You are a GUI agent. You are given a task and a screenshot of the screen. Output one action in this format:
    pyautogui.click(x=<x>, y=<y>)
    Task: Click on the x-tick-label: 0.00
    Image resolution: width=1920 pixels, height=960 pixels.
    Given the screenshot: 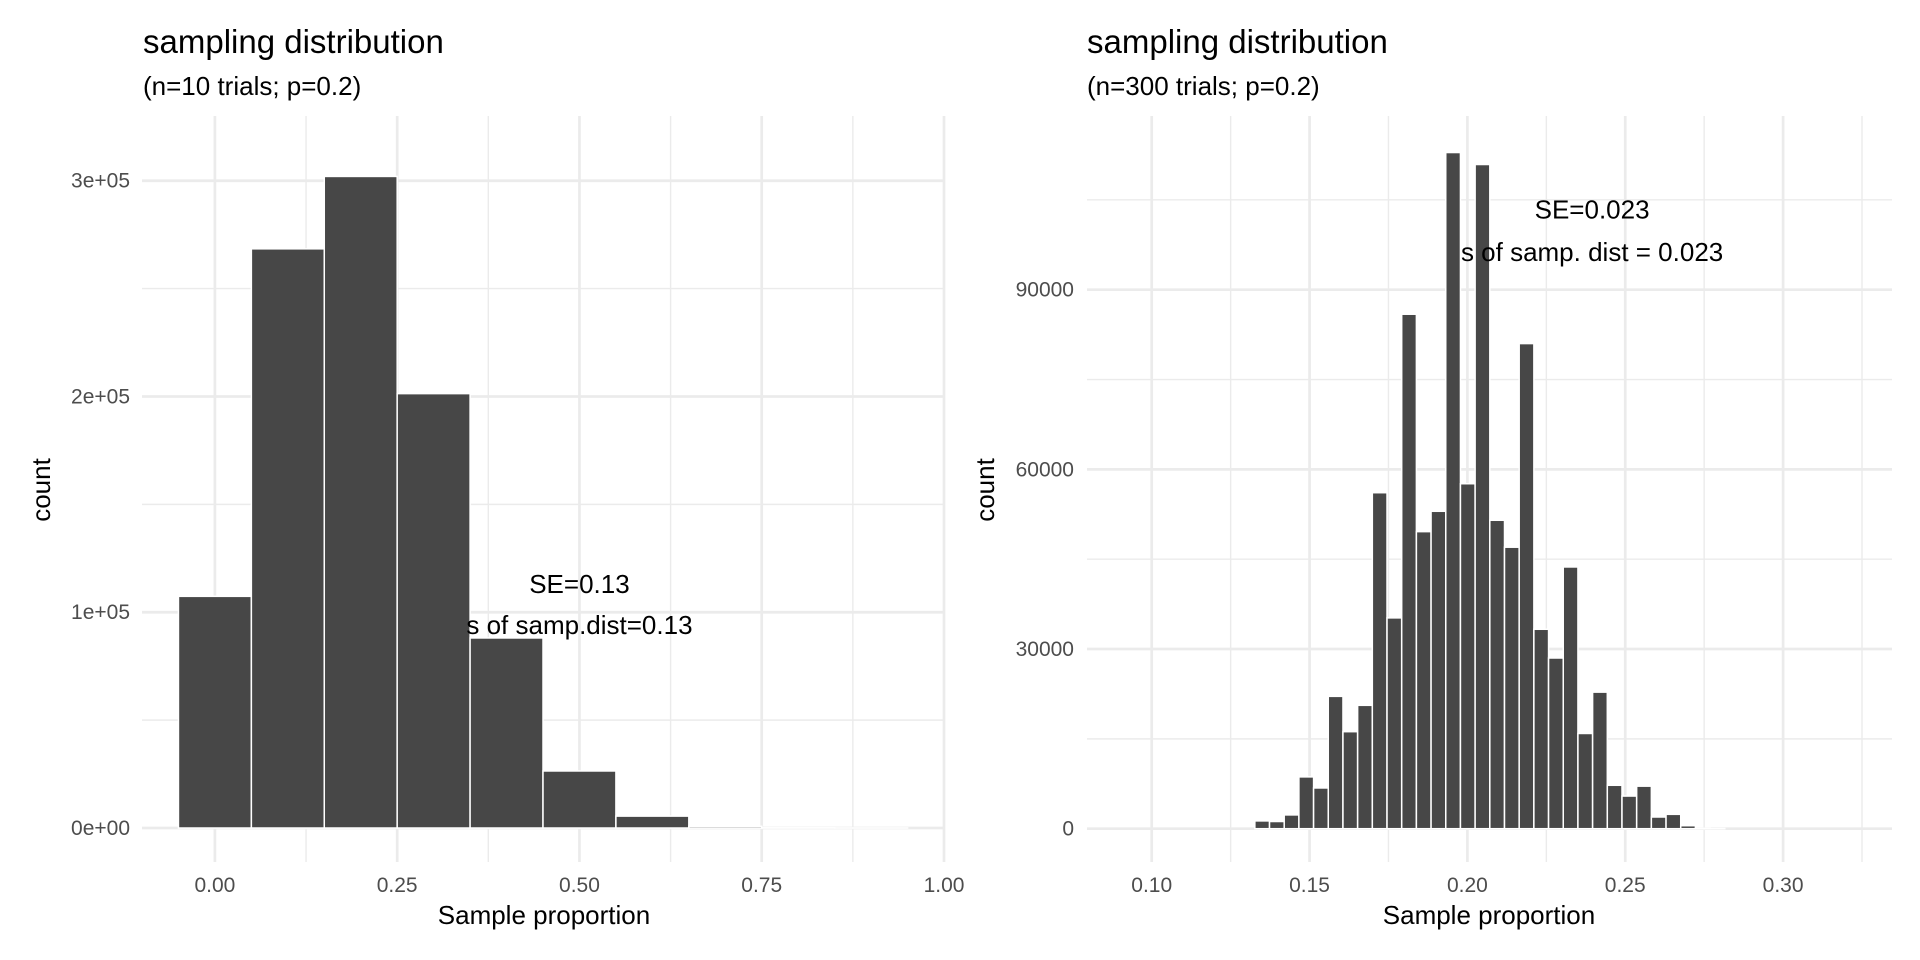 What is the action you would take?
    pyautogui.click(x=214, y=885)
    